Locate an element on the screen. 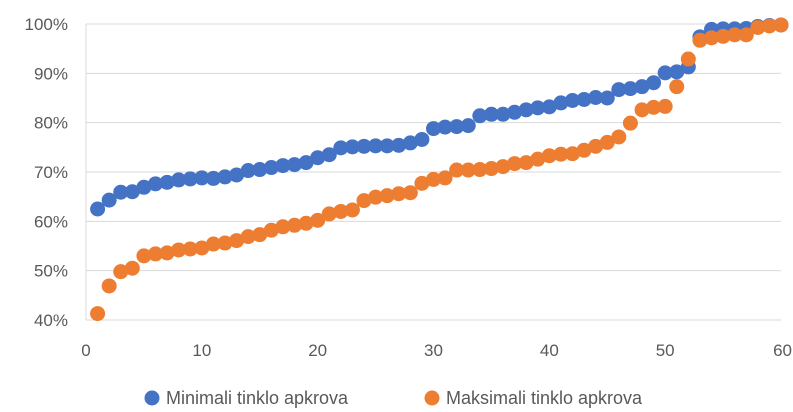 Image resolution: width=793 pixels, height=412 pixels. x-tick-label: 20 is located at coordinates (317, 350).